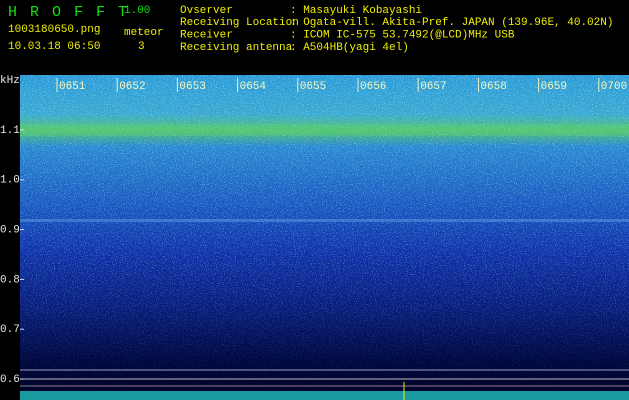  Describe the element at coordinates (614, 87) in the screenshot. I see `time-label: 0700` at that location.